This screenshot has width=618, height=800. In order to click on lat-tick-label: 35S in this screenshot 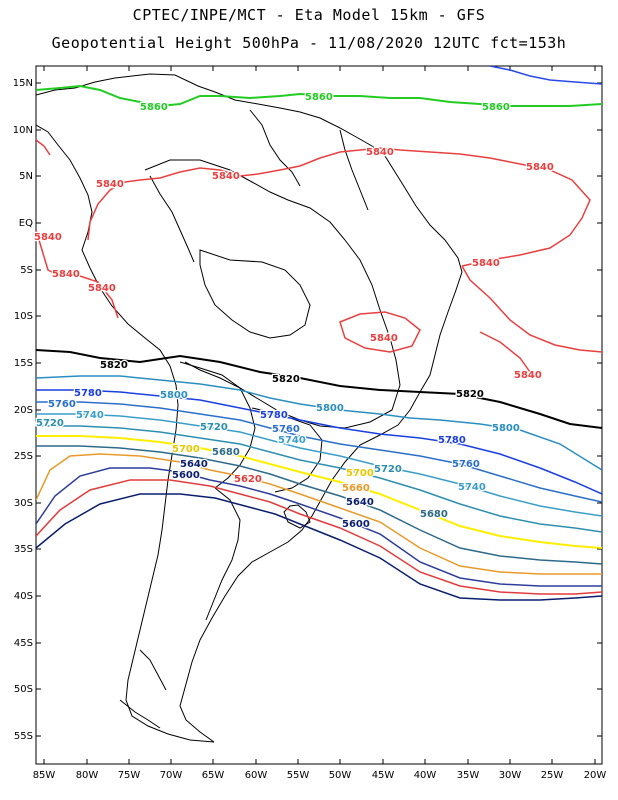, I will do `click(23, 549)`.